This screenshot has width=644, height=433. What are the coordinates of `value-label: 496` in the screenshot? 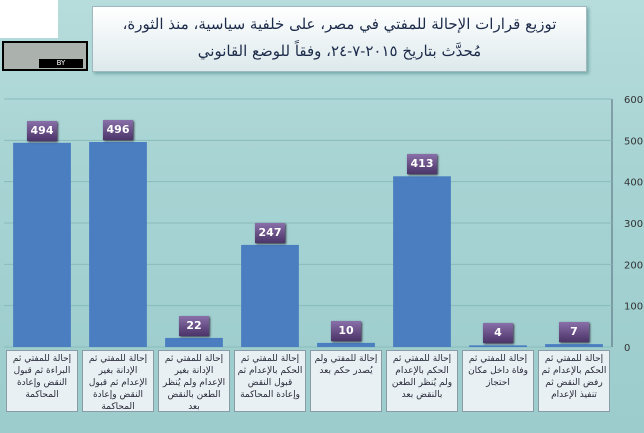 It's located at (118, 129).